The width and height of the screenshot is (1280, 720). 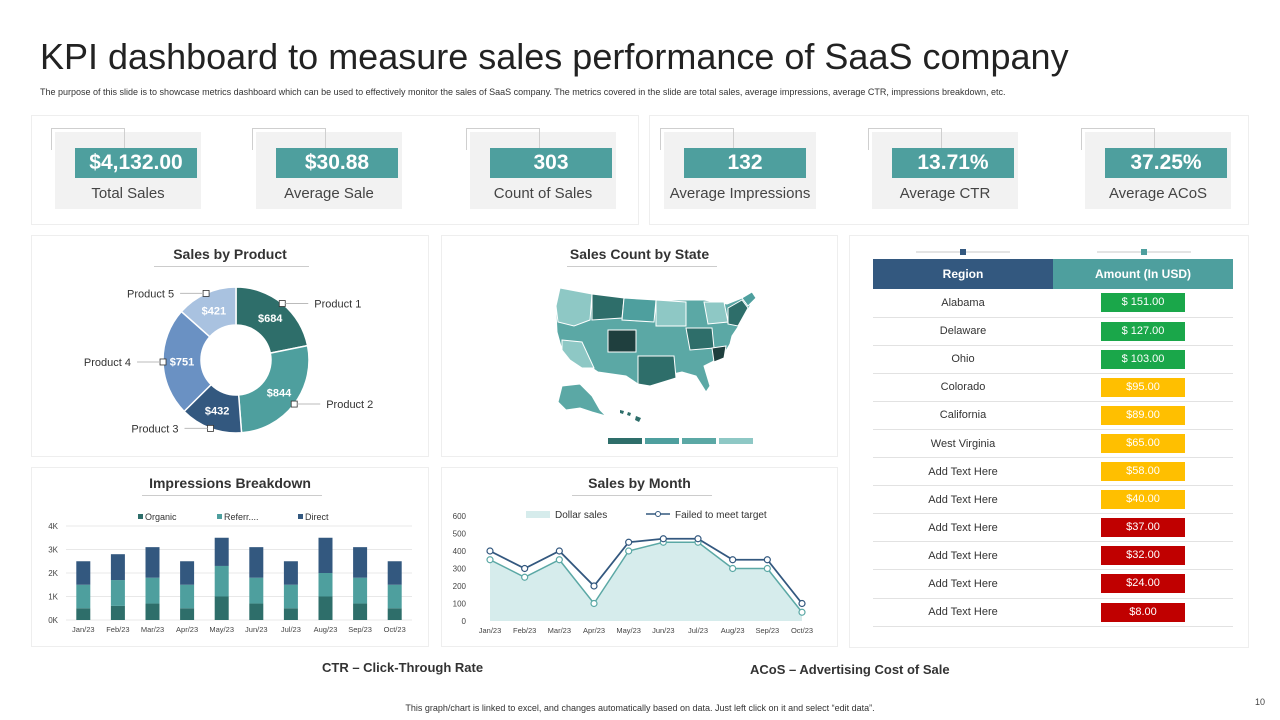 I want to click on x-tick-label: Jul/23, so click(x=698, y=630).